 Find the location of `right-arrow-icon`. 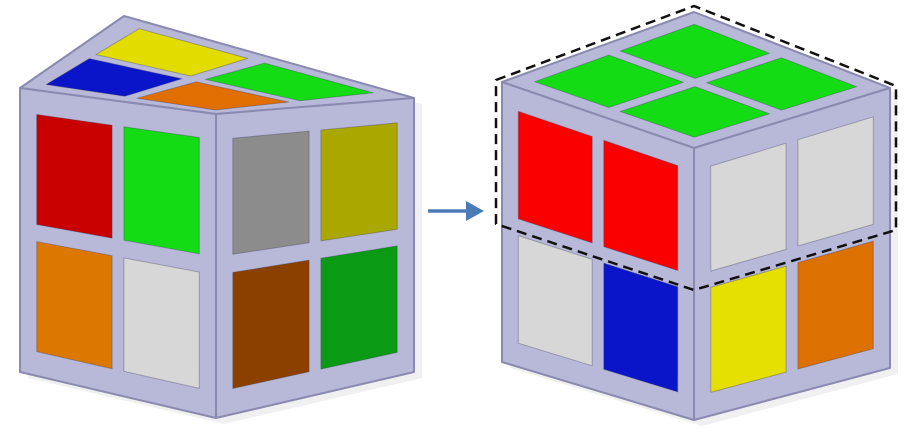

right-arrow-icon is located at coordinates (456, 211).